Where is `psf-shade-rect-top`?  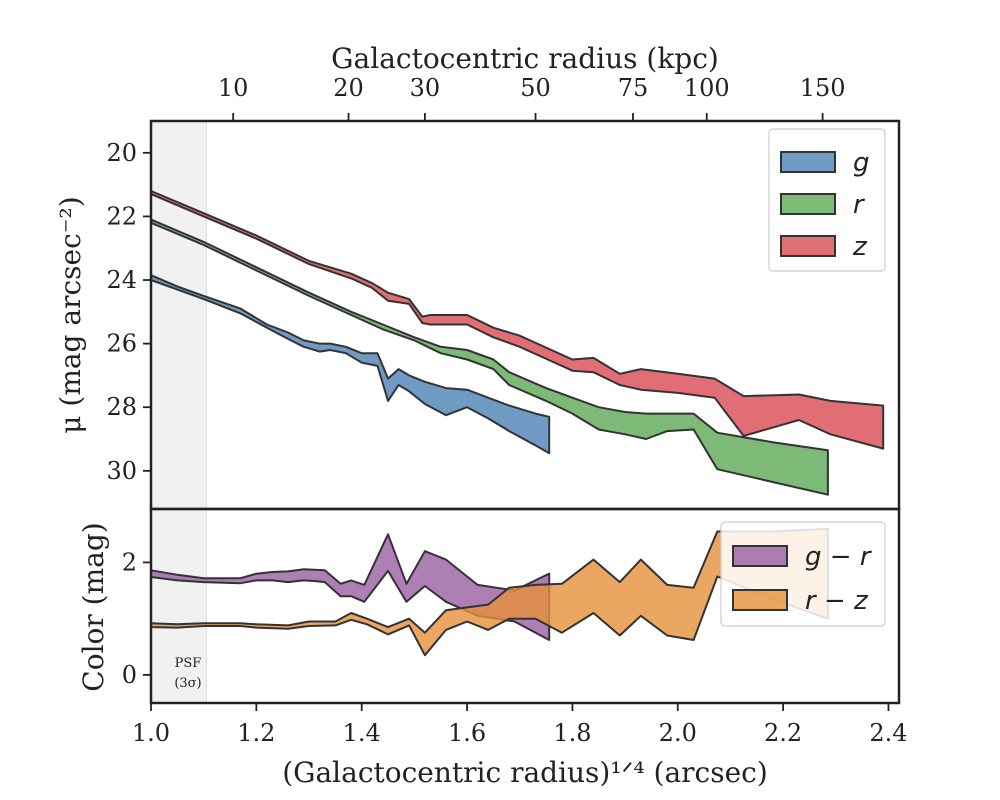
psf-shade-rect-top is located at coordinates (179, 315).